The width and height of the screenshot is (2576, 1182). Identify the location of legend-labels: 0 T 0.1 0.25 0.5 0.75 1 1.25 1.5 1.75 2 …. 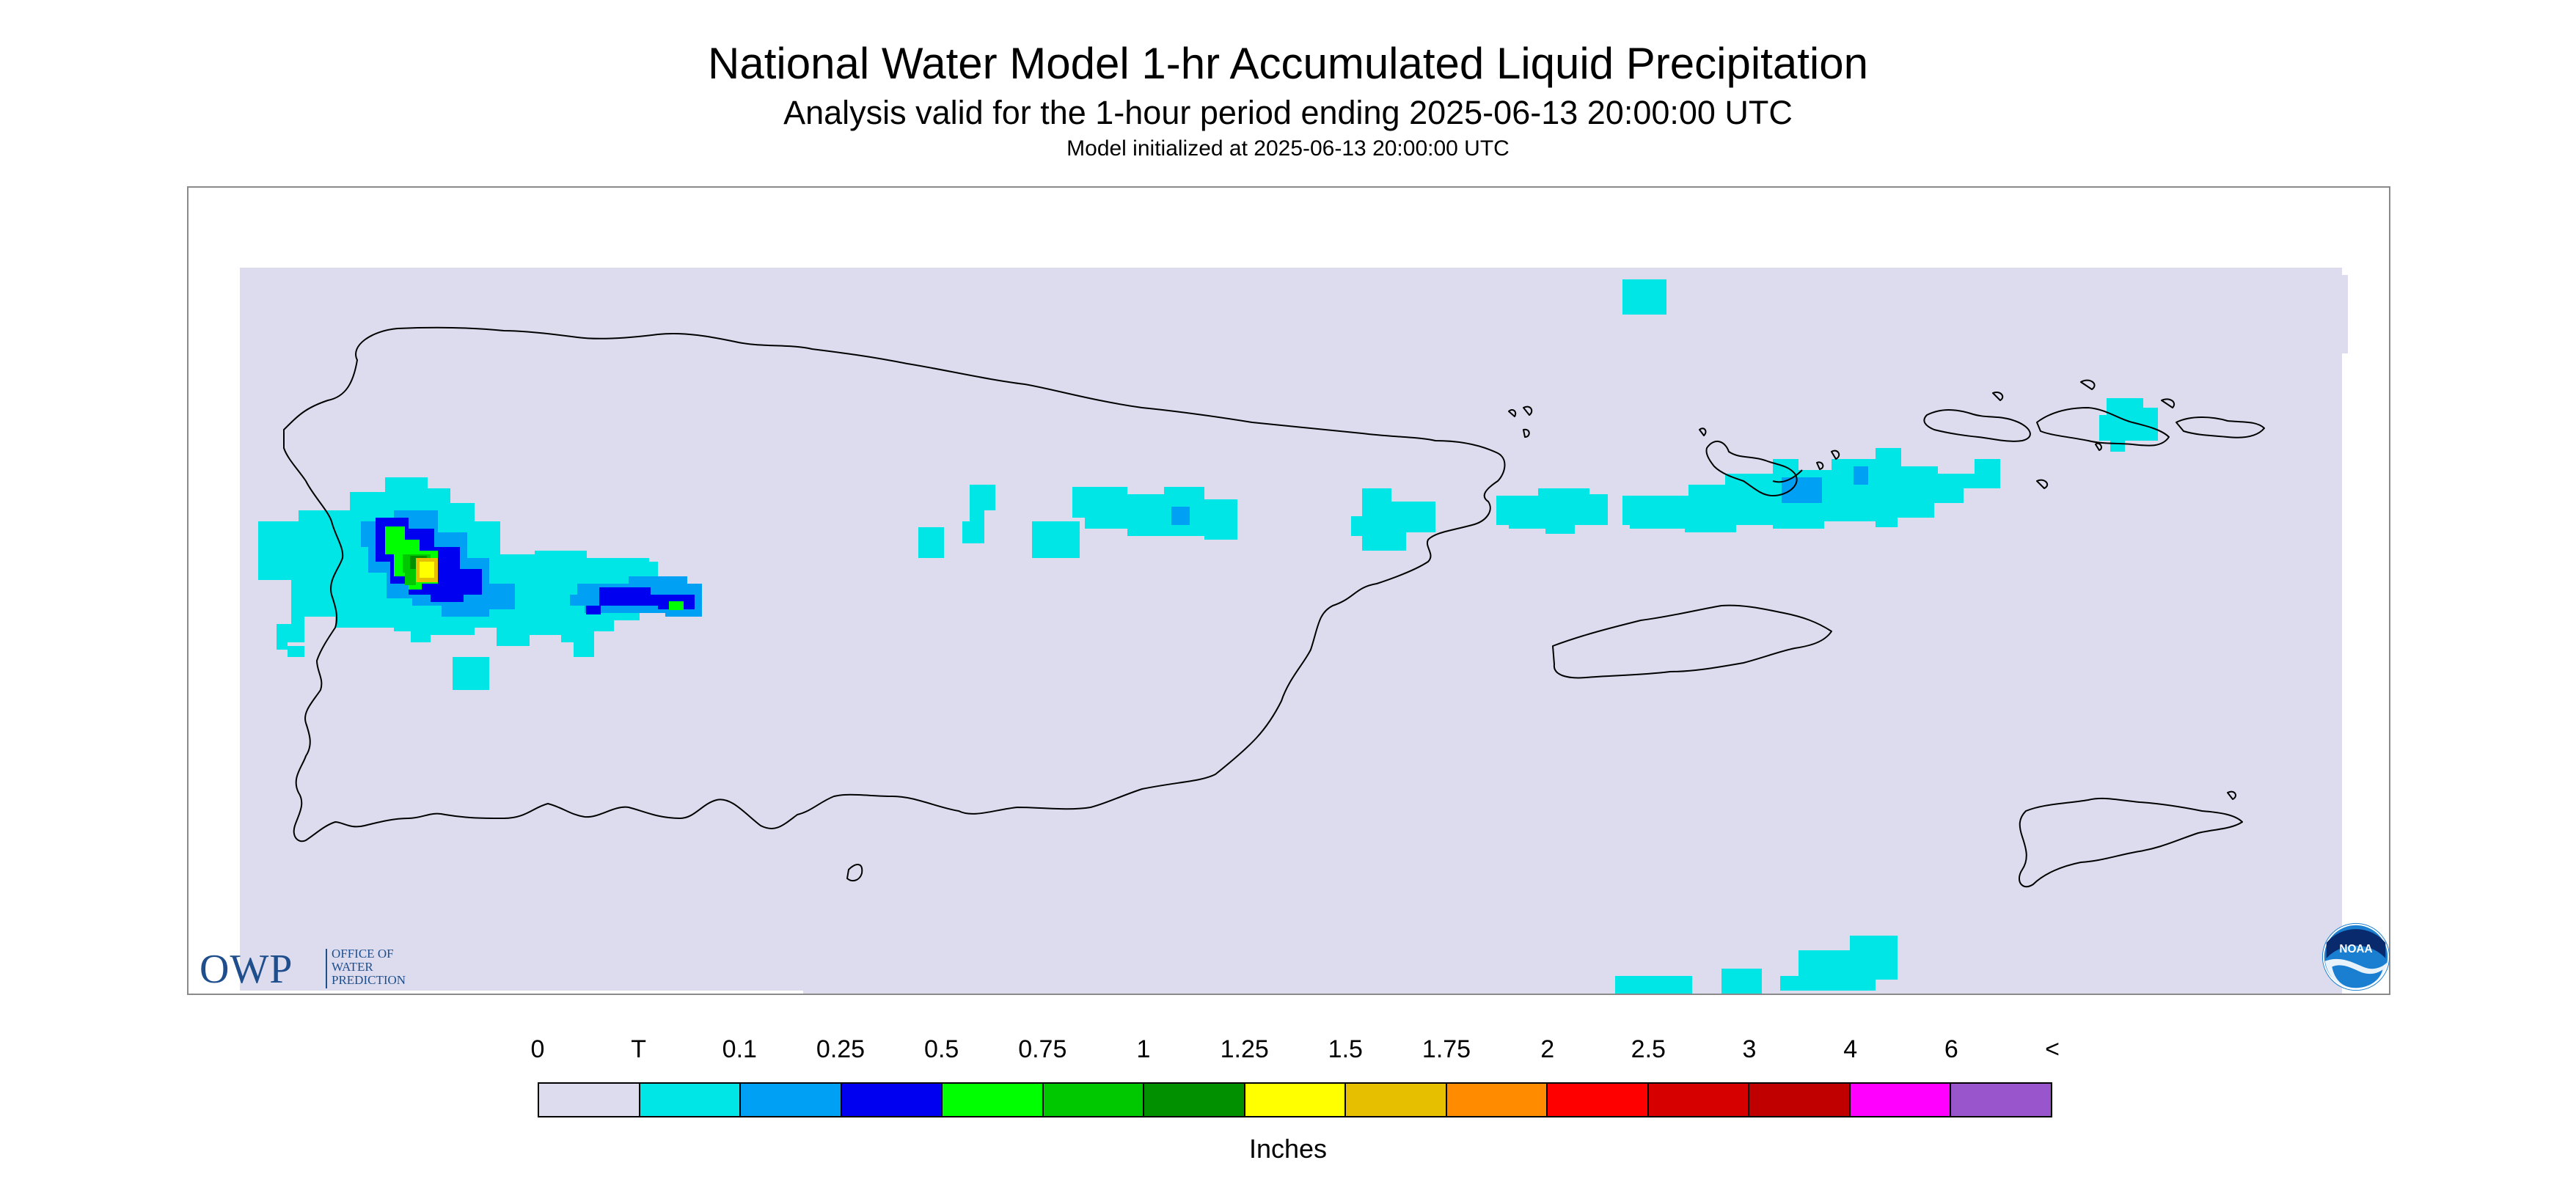
(1288, 1052).